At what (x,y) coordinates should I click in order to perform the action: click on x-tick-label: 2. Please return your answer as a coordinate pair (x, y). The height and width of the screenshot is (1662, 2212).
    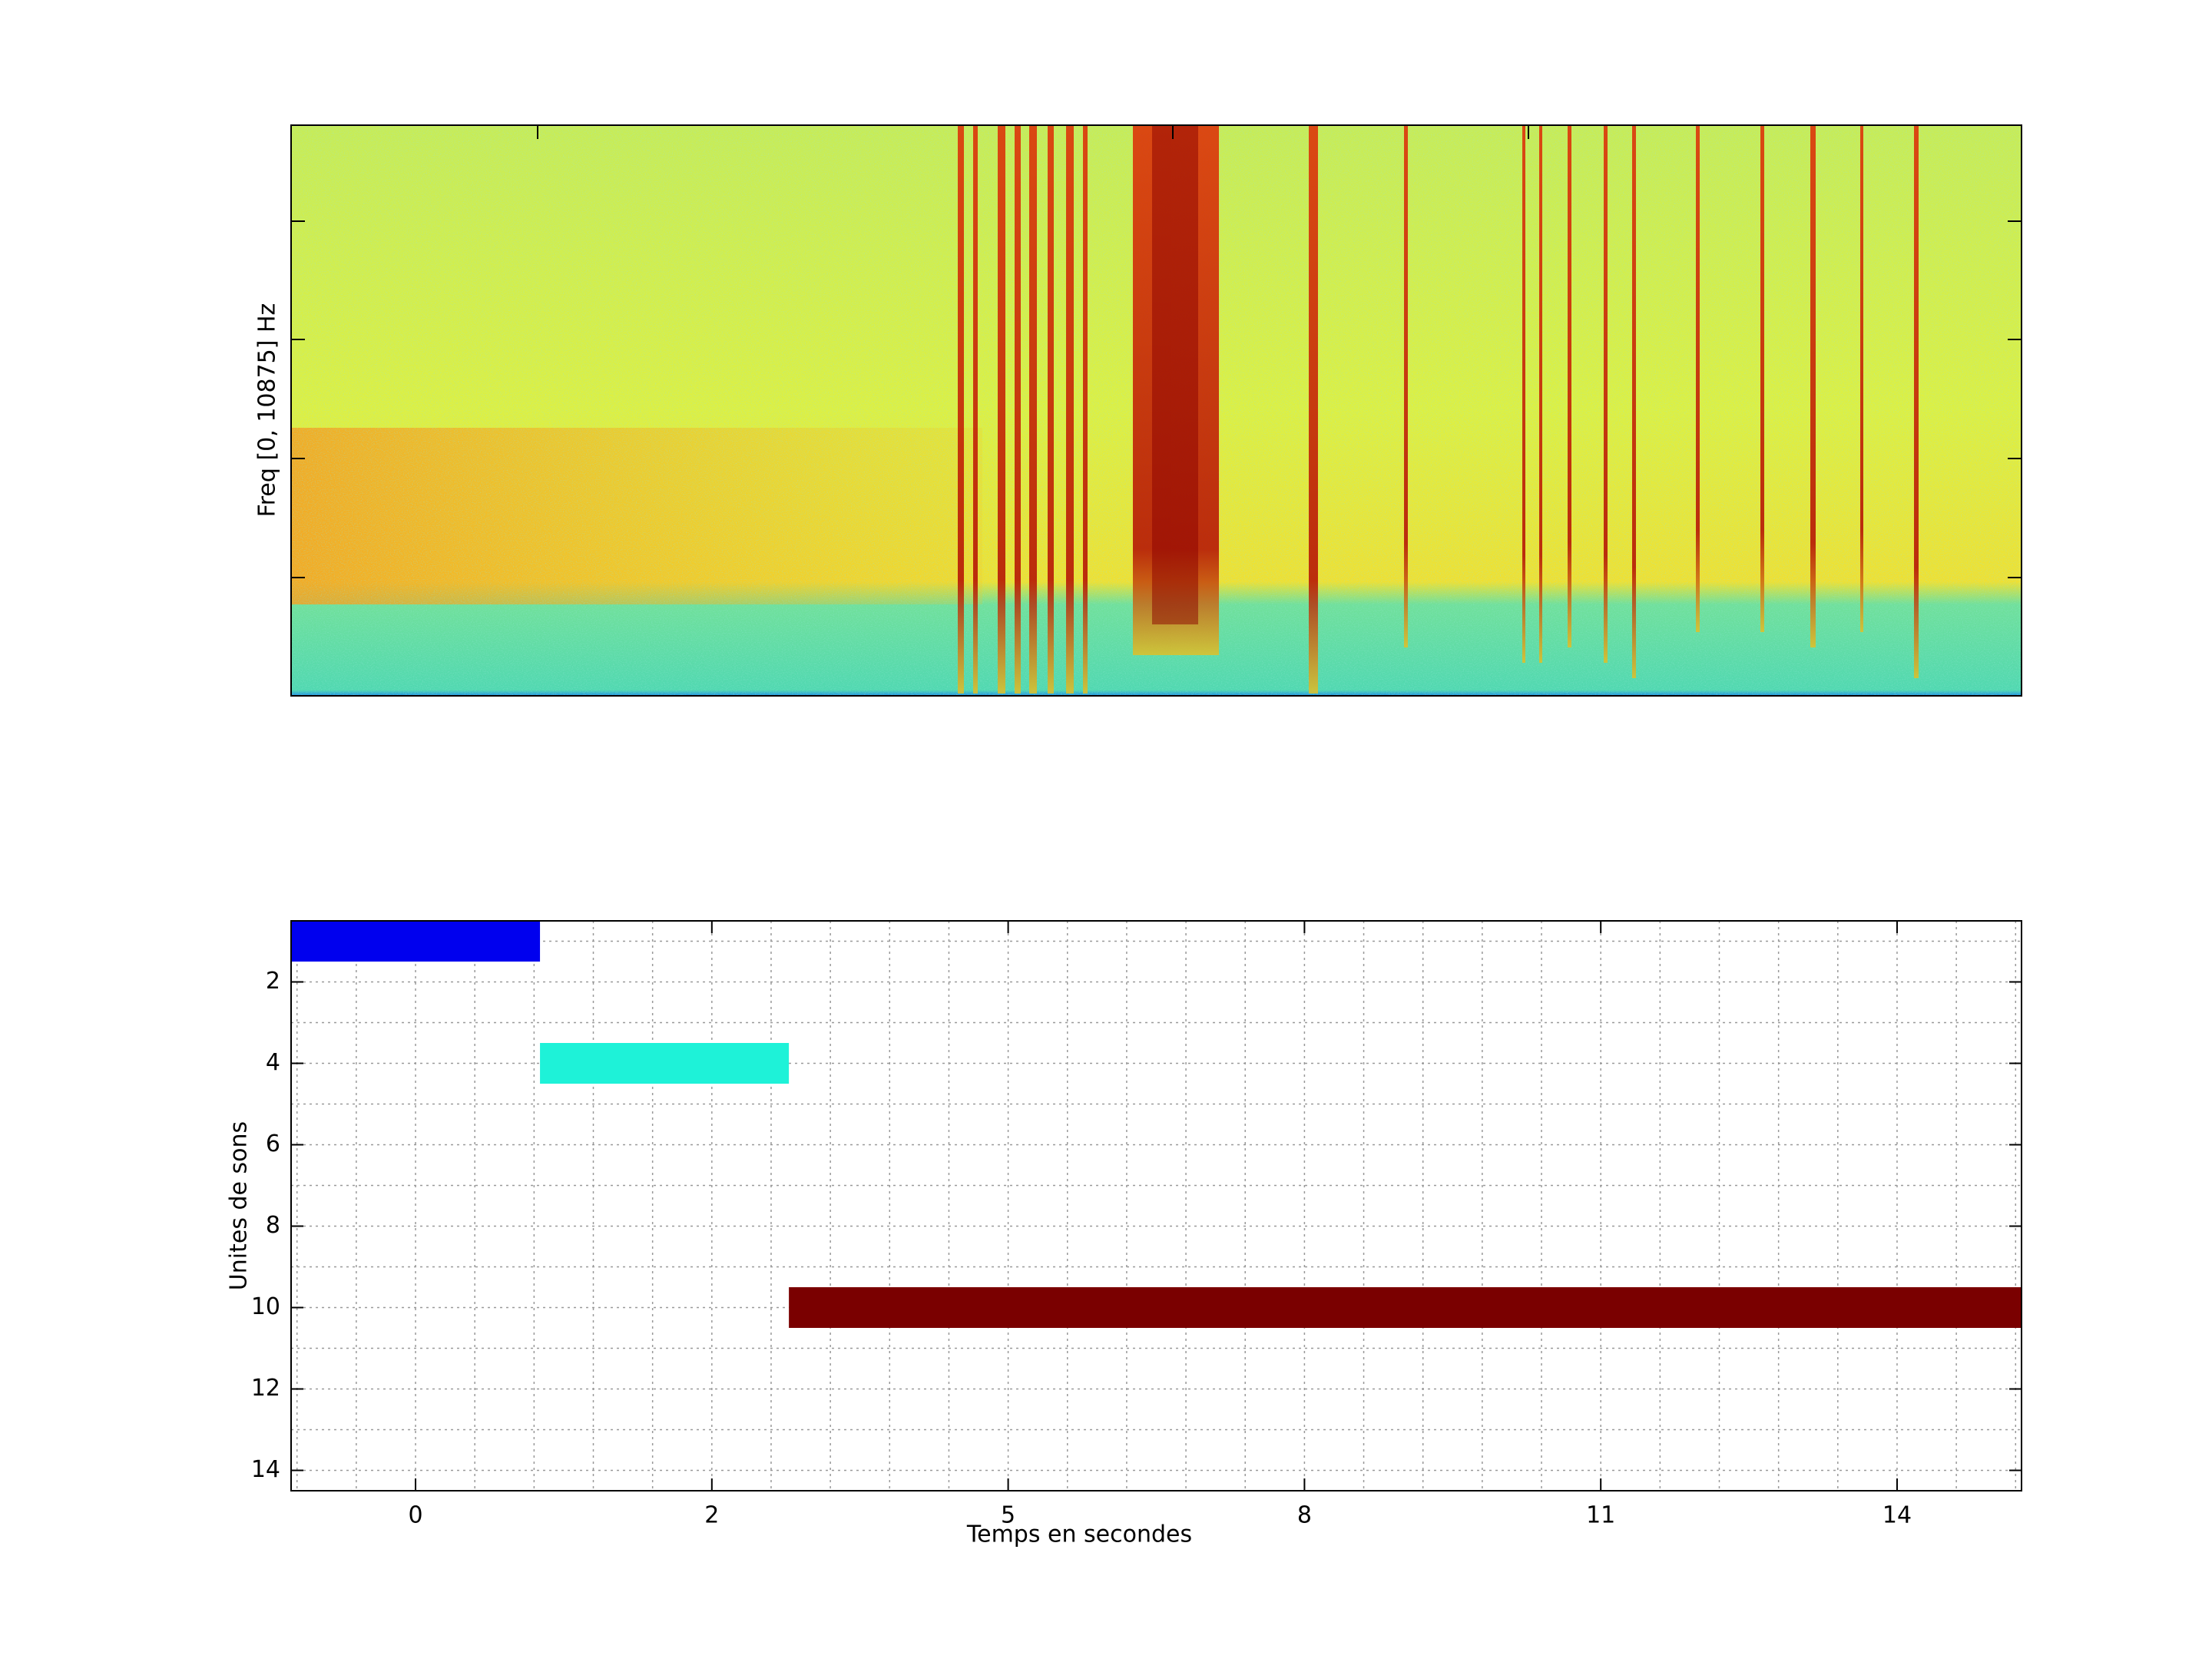
    Looking at the image, I should click on (712, 1515).